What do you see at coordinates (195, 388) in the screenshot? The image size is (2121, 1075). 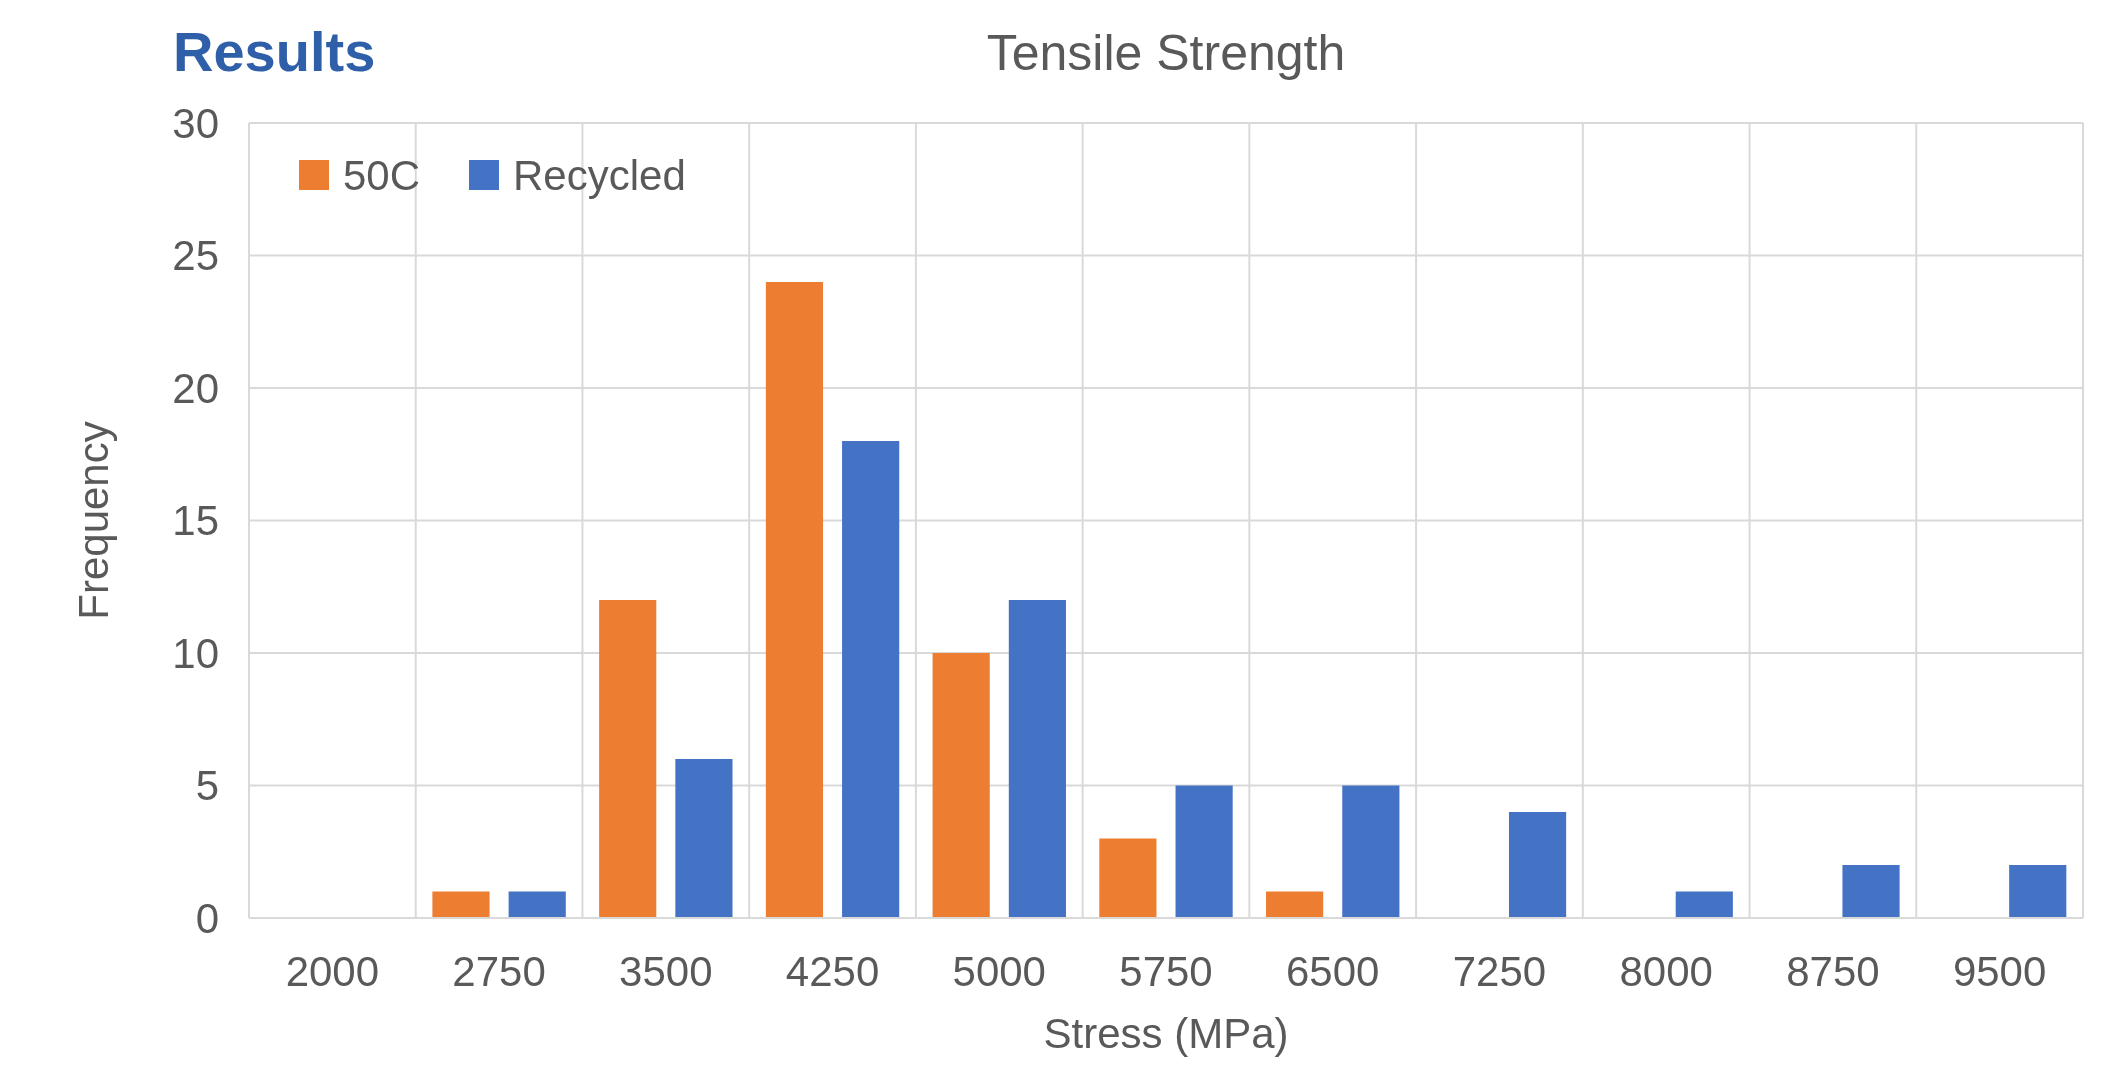 I see `y-tick-label: 20` at bounding box center [195, 388].